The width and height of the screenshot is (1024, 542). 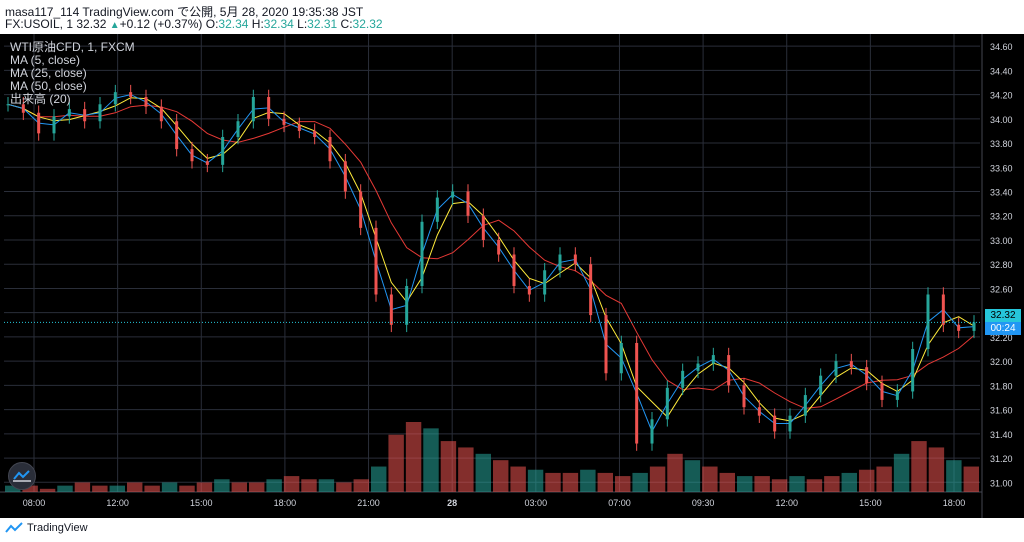 What do you see at coordinates (57, 528) in the screenshot?
I see `brand-label: TradingView` at bounding box center [57, 528].